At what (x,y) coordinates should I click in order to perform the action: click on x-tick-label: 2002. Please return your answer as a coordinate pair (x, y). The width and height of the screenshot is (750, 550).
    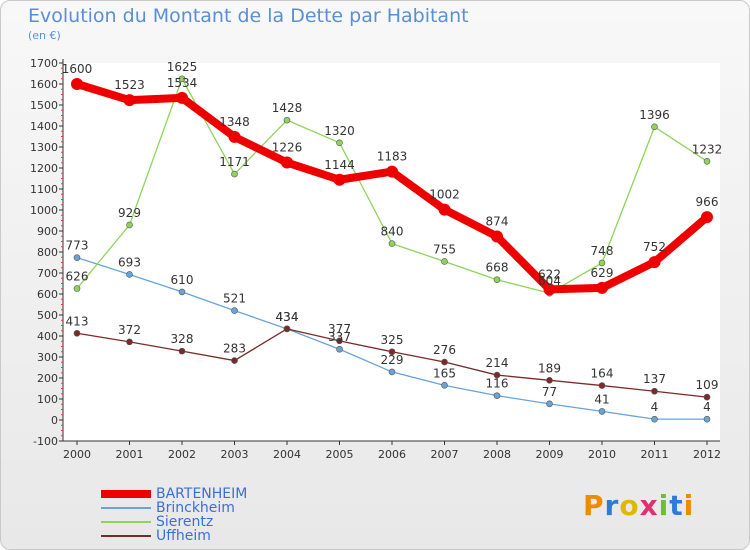
    Looking at the image, I should click on (182, 454).